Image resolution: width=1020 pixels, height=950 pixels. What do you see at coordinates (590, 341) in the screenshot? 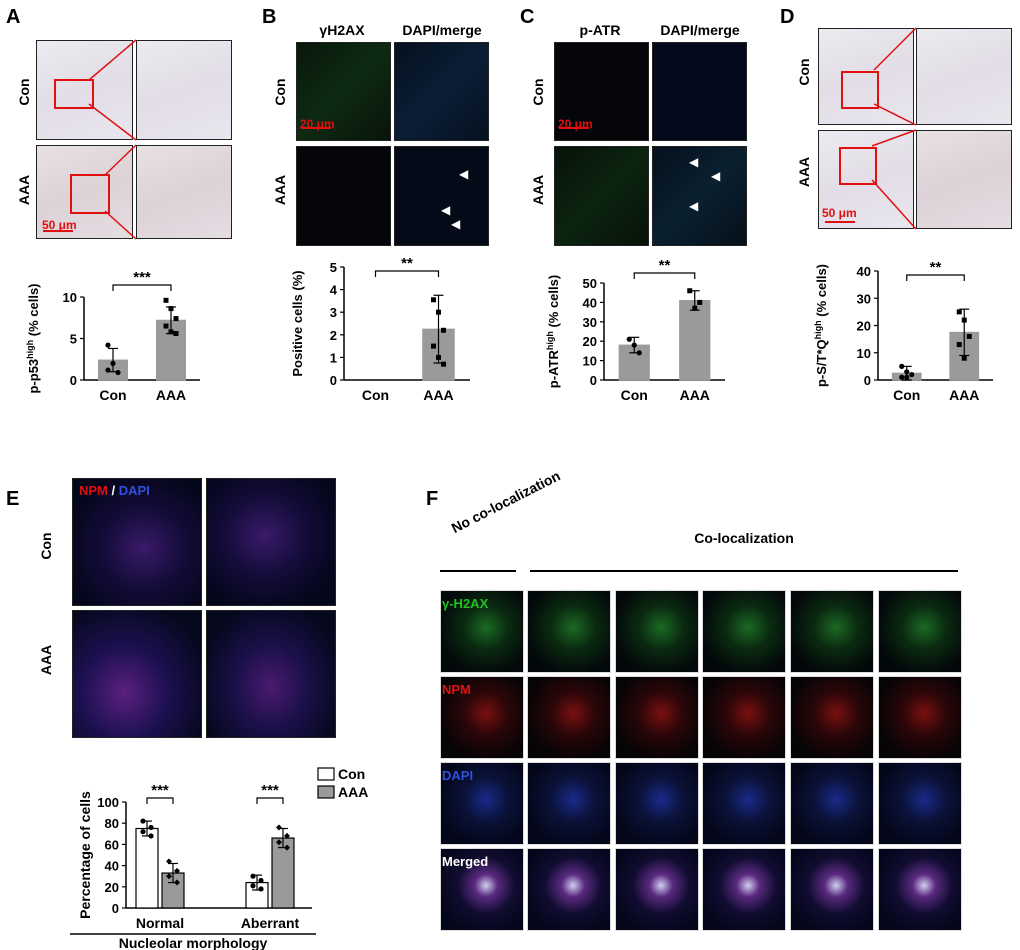
I see `y-tick-label: 20` at bounding box center [590, 341].